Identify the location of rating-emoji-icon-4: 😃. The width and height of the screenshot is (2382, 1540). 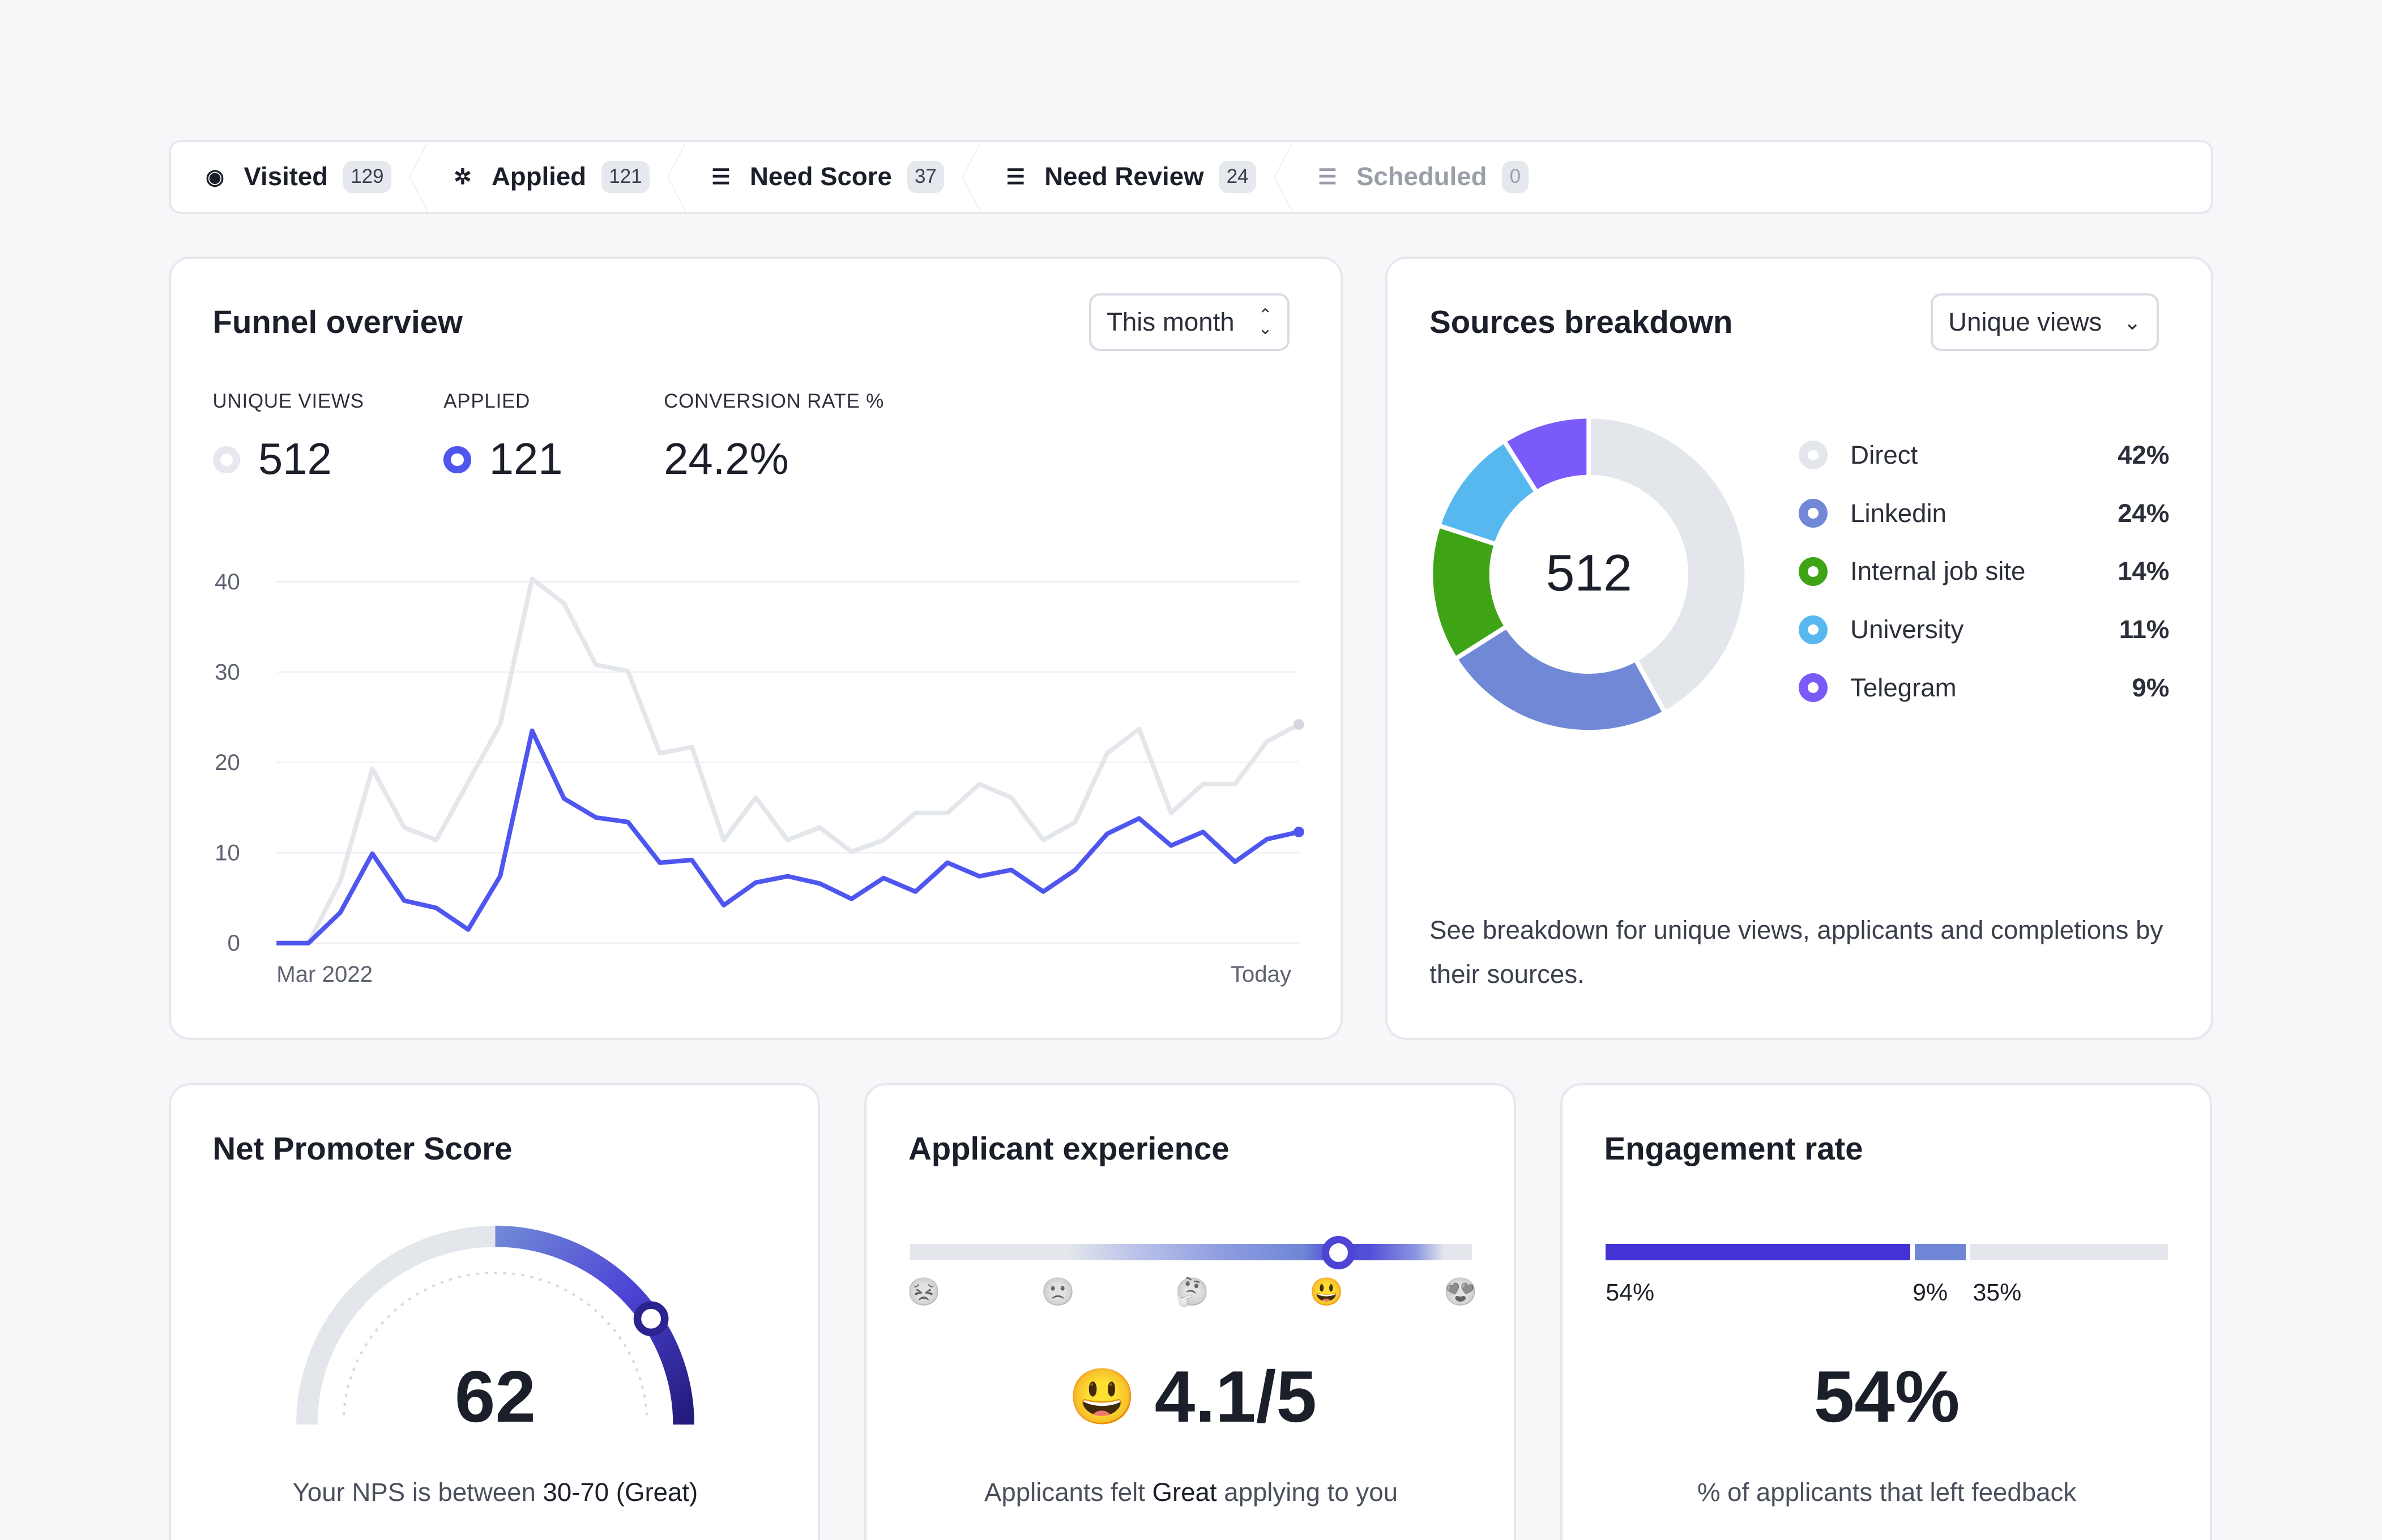
(1326, 1292).